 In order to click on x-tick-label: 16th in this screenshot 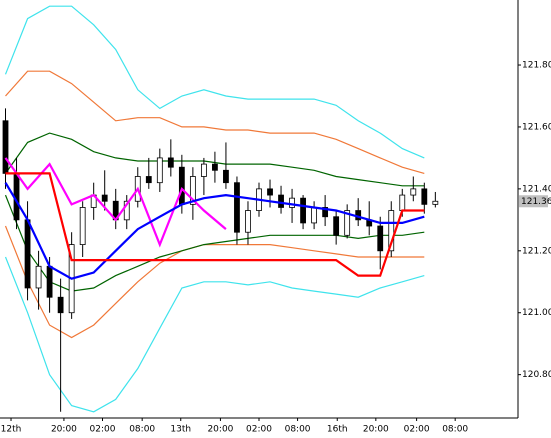, I will do `click(337, 430)`.